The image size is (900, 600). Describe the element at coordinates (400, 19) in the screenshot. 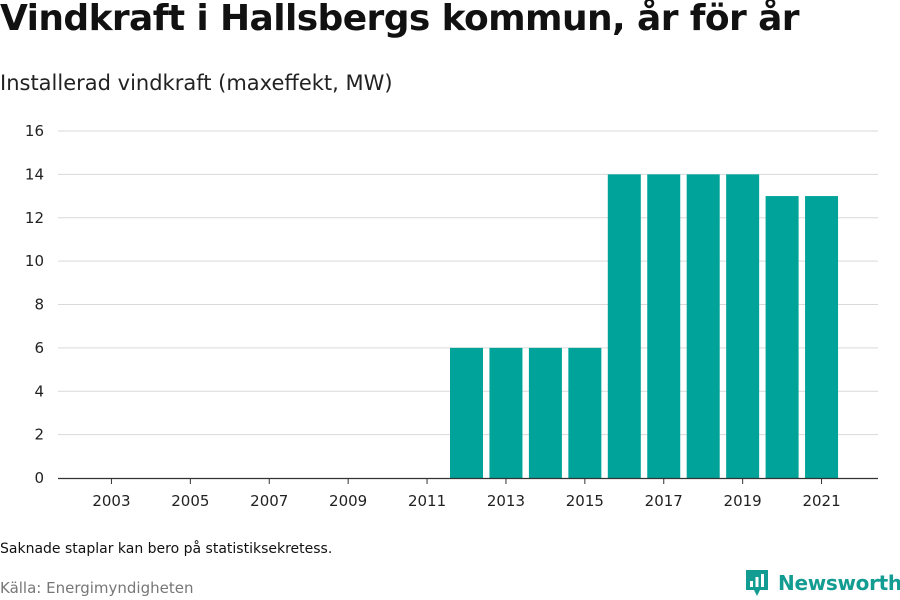

I see `chart-title: Vindkraft i Hallsbergs kommun, år för år` at that location.